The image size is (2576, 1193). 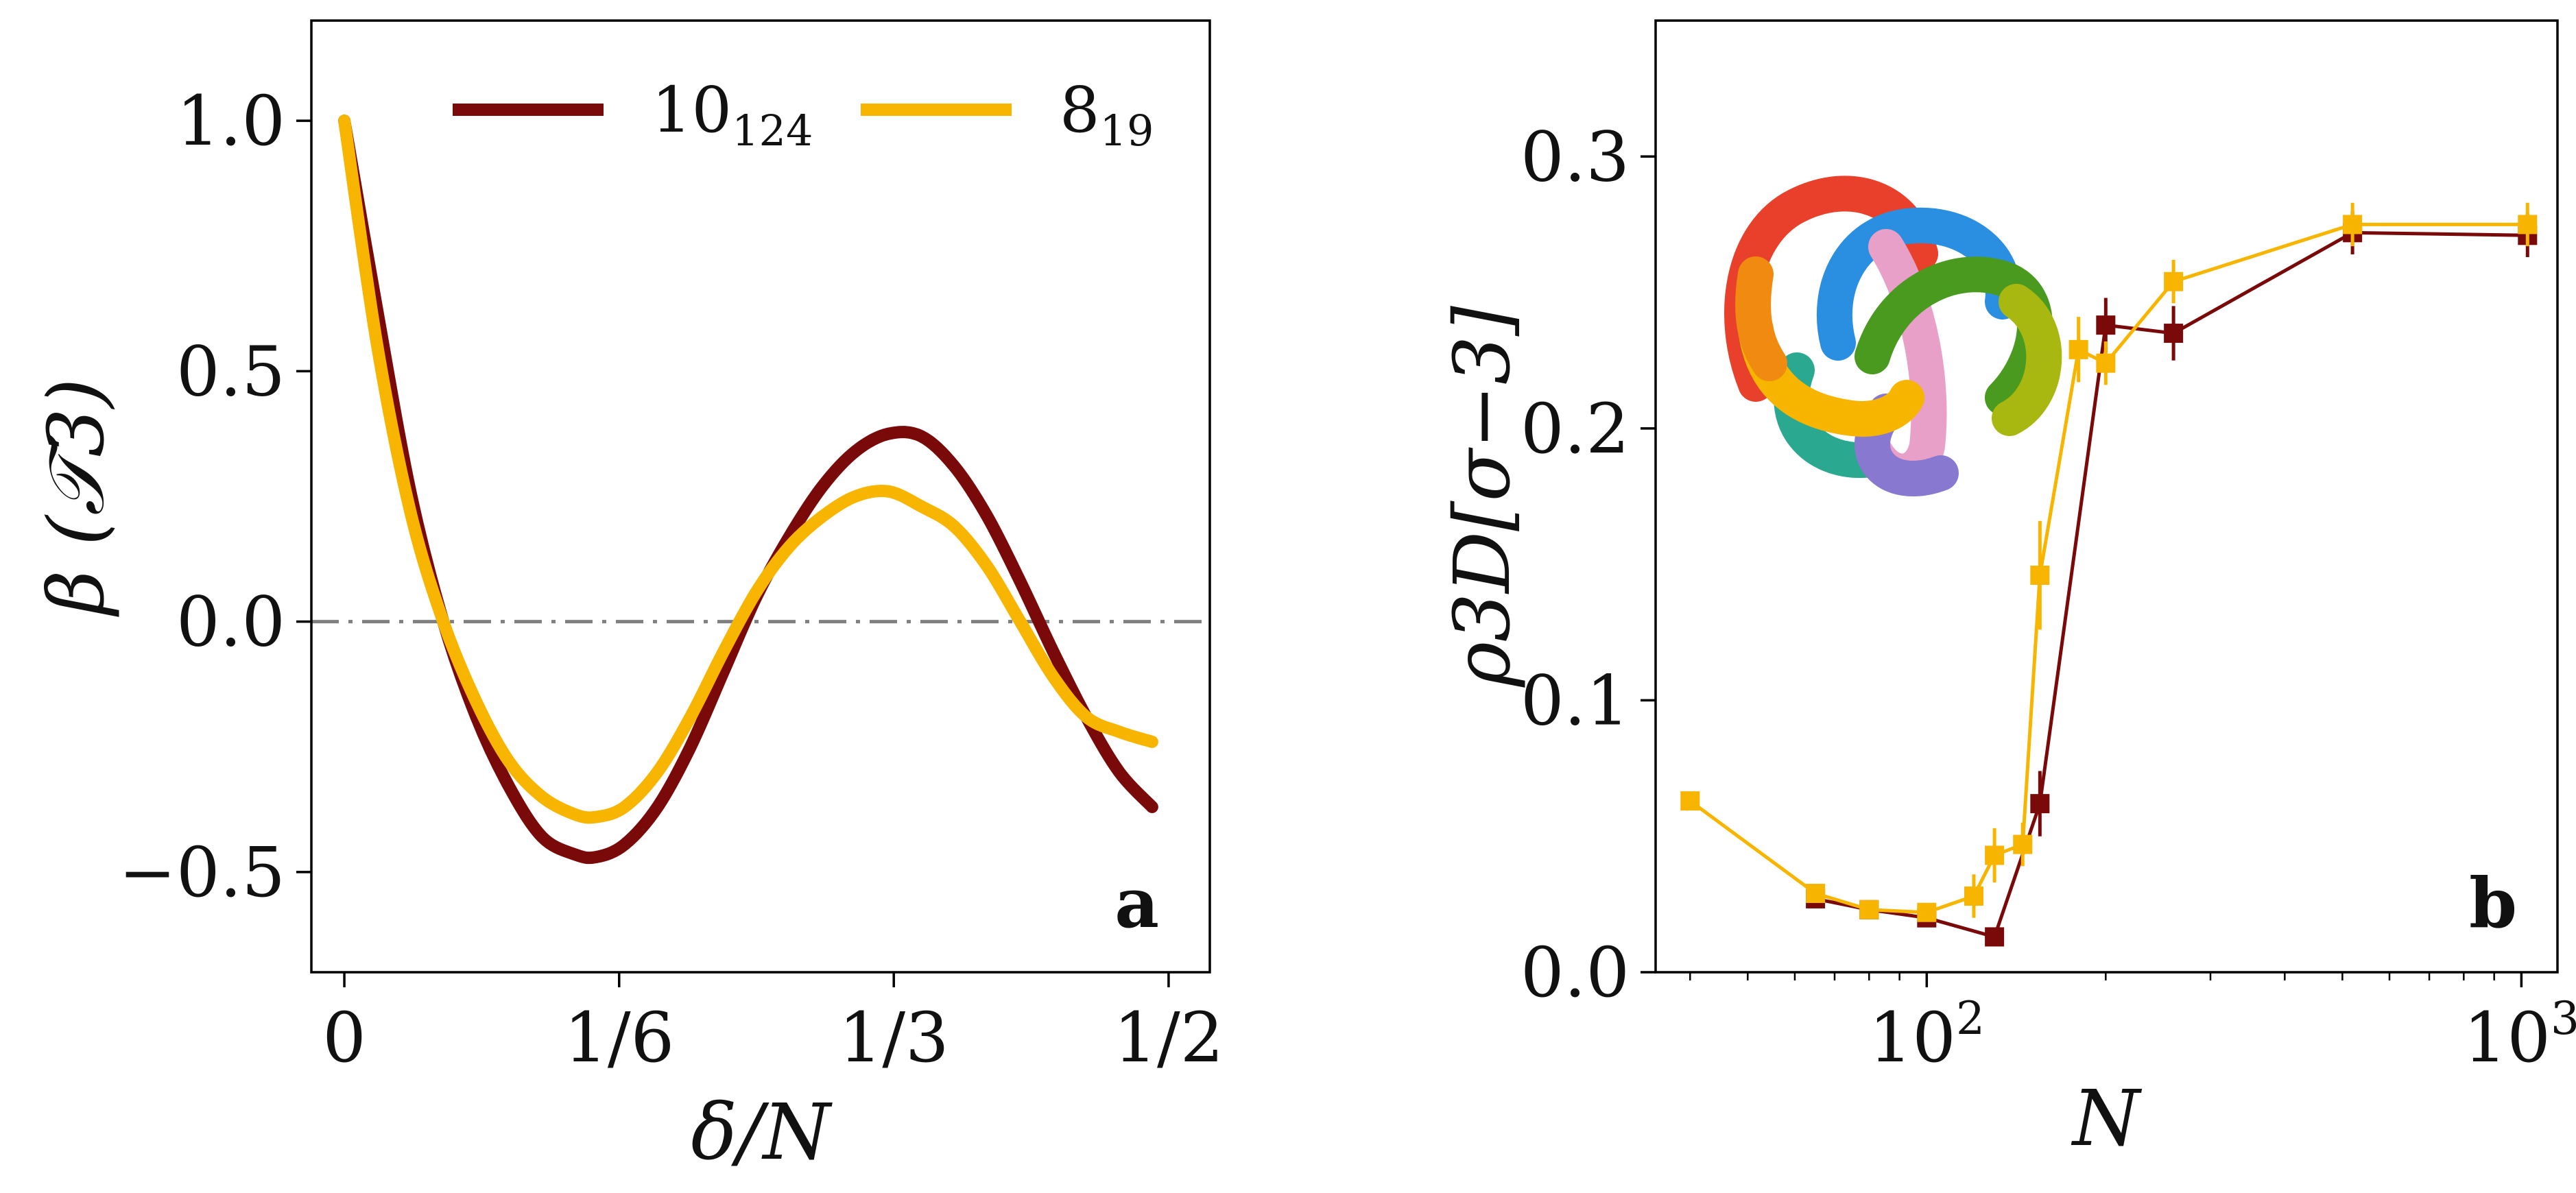 What do you see at coordinates (202, 872) in the screenshot?
I see `y-tick-label-−0.5: −0.5` at bounding box center [202, 872].